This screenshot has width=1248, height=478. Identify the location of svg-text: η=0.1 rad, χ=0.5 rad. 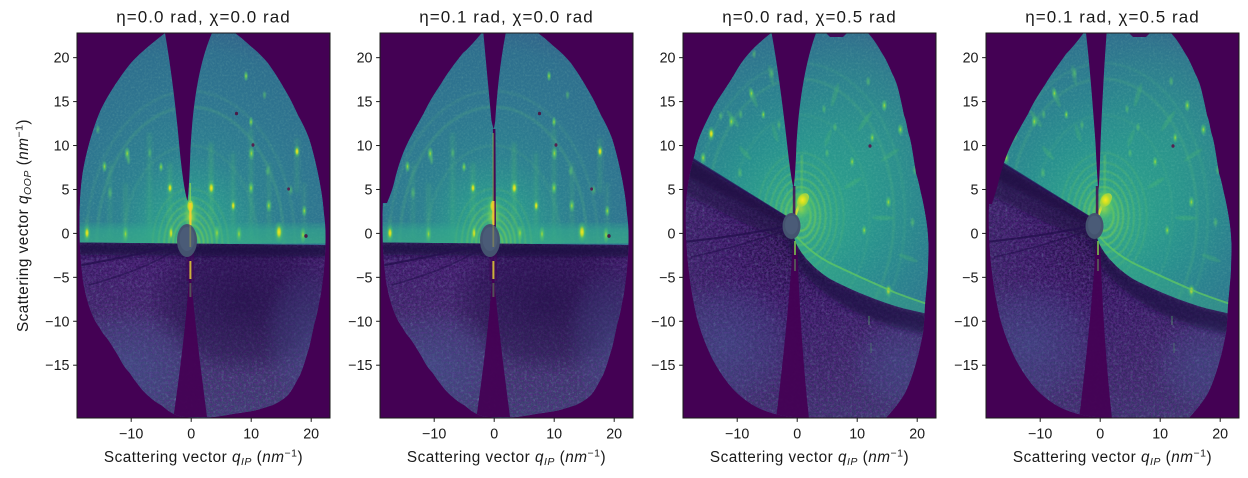
(1112, 17).